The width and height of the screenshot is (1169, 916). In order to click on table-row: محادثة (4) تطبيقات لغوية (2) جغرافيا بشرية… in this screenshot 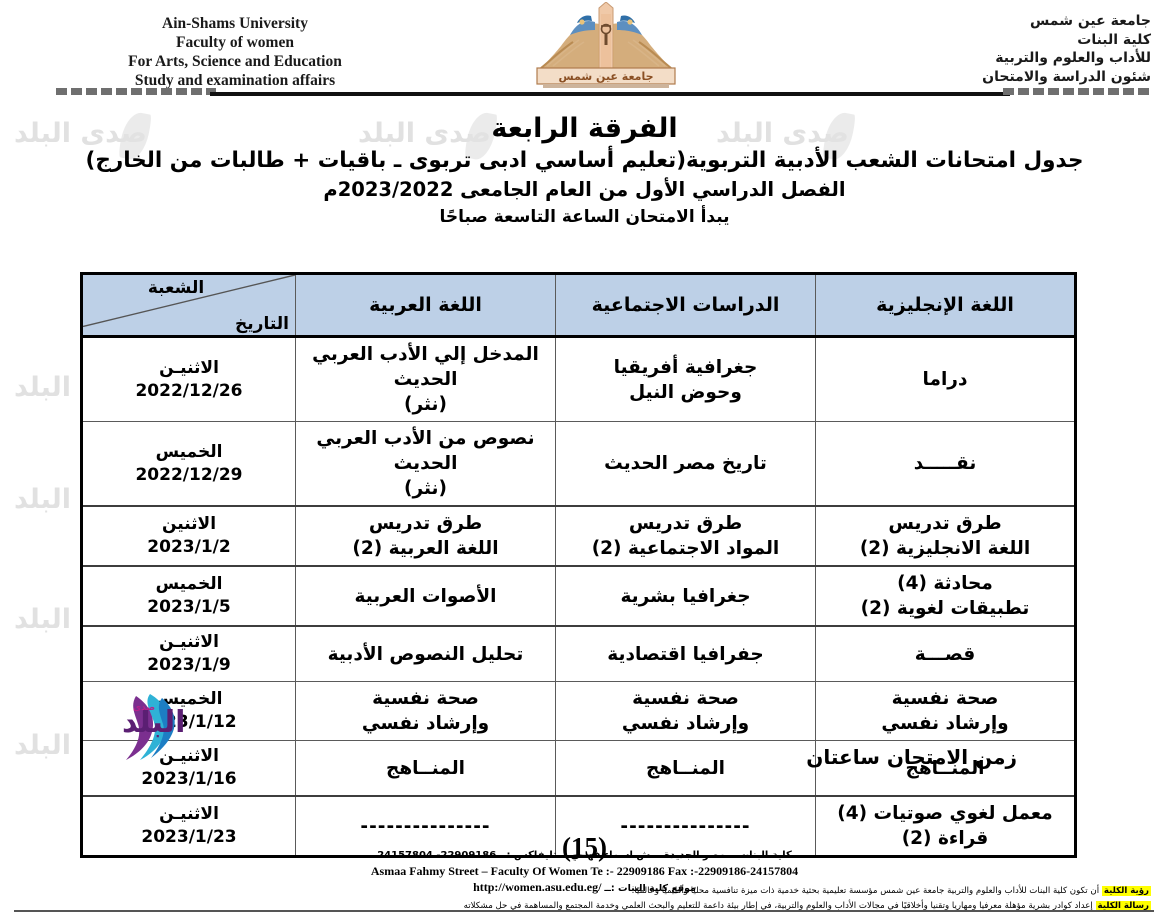, I will do `click(578, 596)`.